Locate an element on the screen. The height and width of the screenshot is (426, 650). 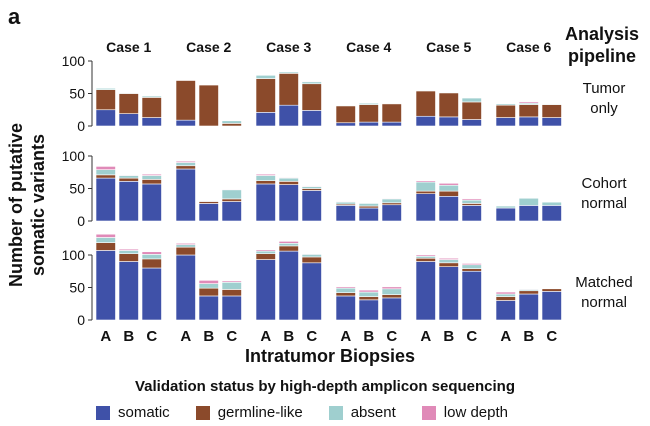
biopsy-label-case4-C: C is located at coordinates (391, 336).